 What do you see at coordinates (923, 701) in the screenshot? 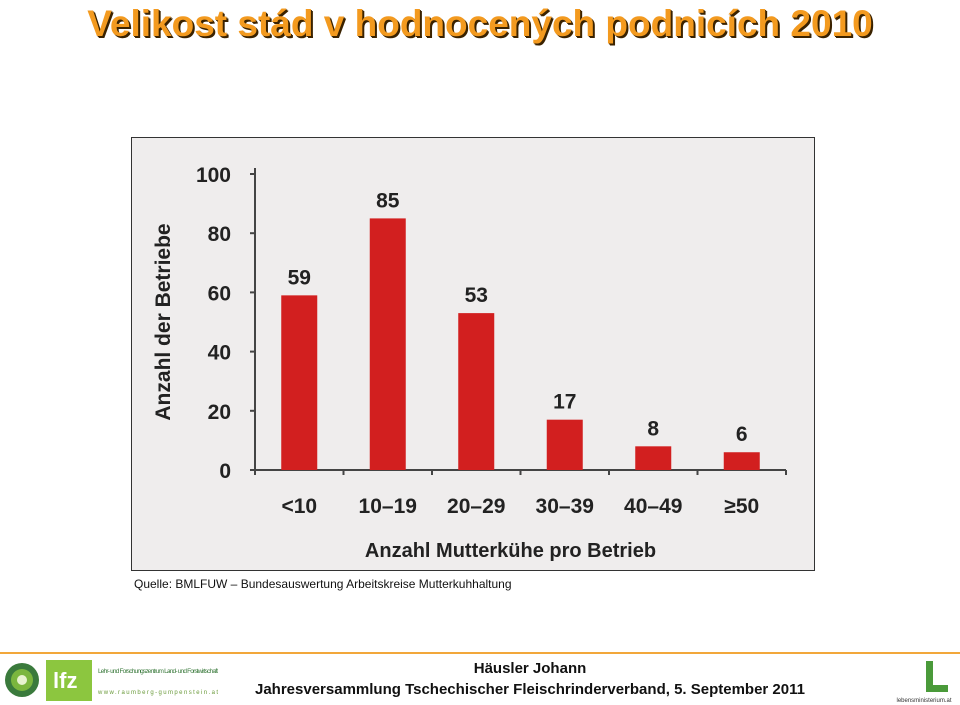
I see `lebensministerium-logo-text: lebensministerium.at` at bounding box center [923, 701].